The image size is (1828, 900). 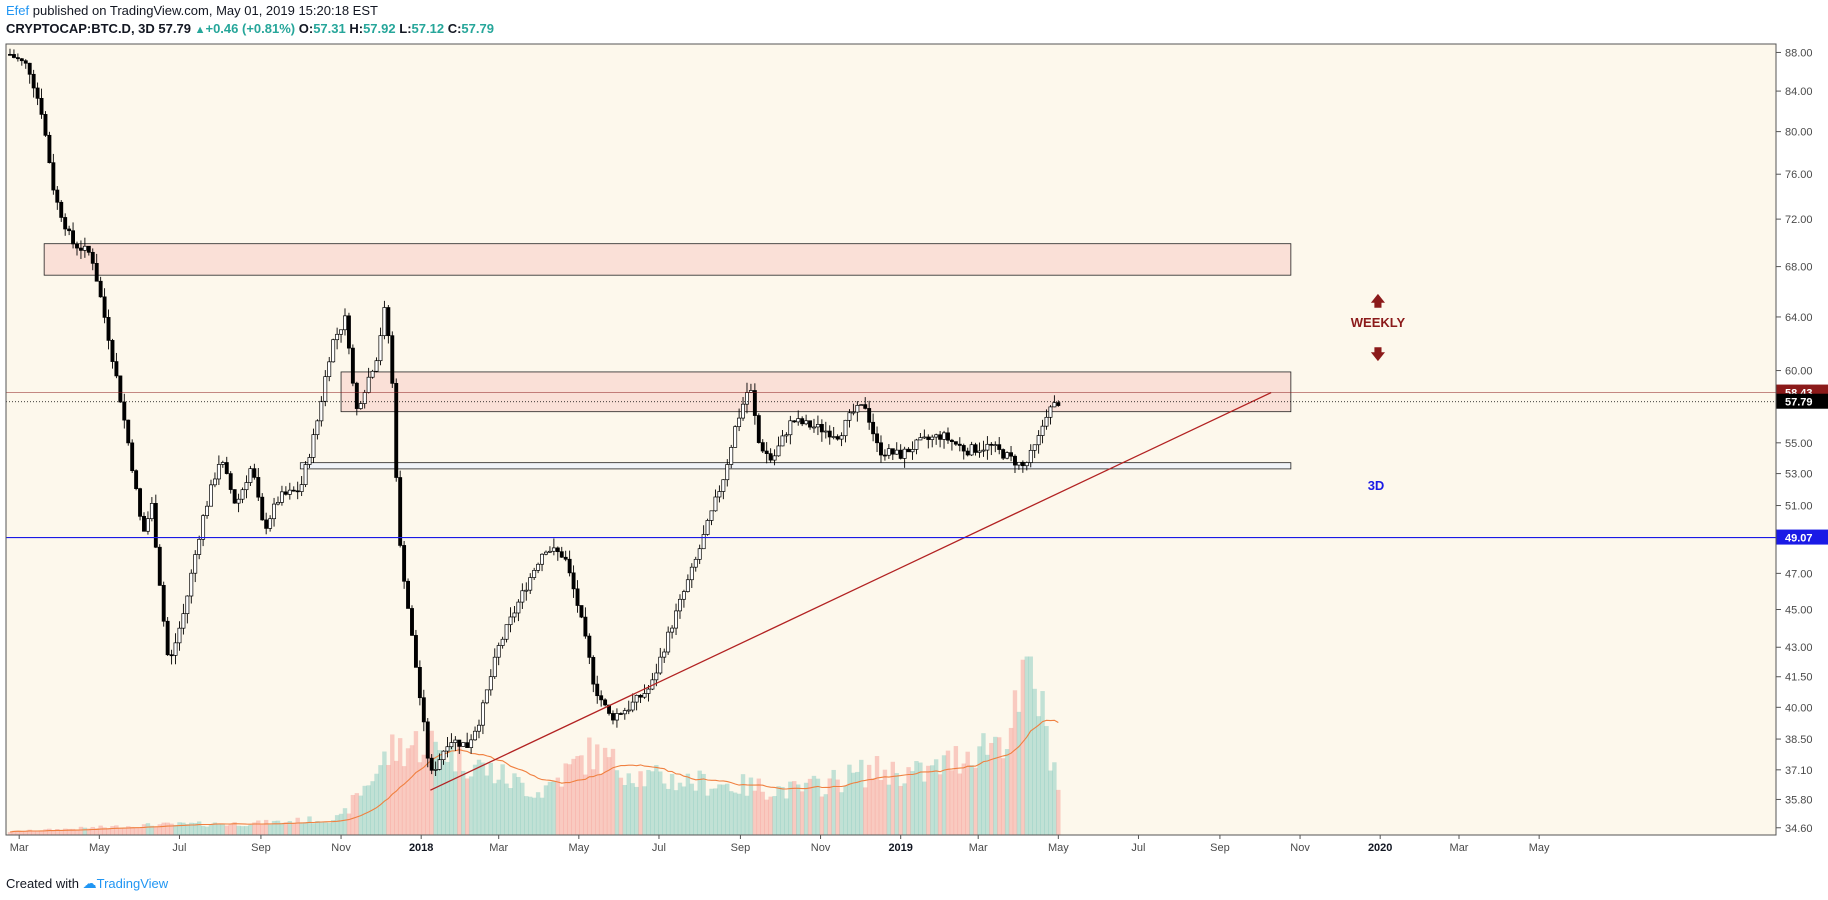 I want to click on author-link: Efef, so click(x=18, y=10).